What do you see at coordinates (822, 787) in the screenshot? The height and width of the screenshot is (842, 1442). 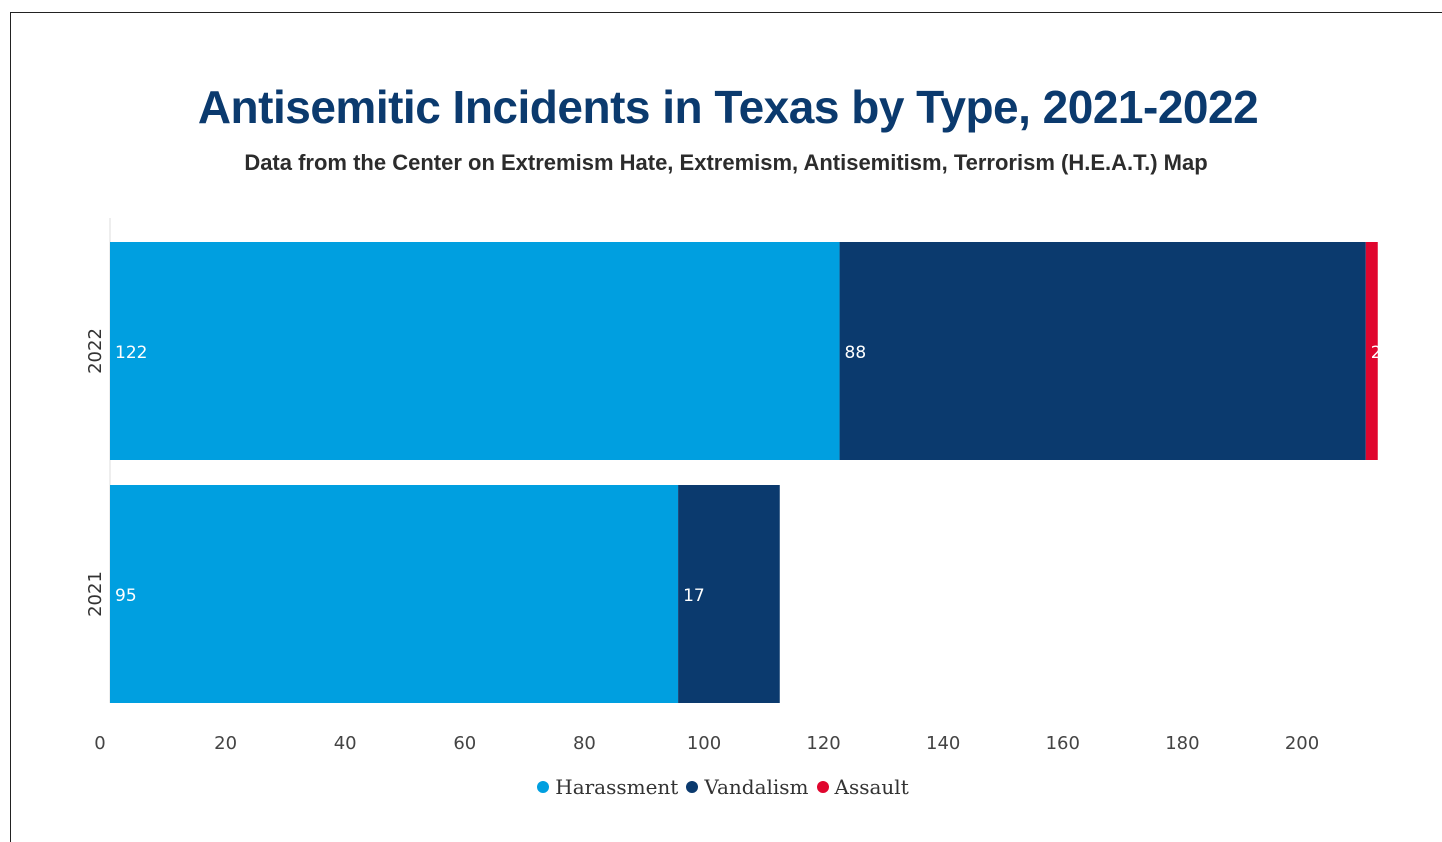 I see `legend-dot-assault` at bounding box center [822, 787].